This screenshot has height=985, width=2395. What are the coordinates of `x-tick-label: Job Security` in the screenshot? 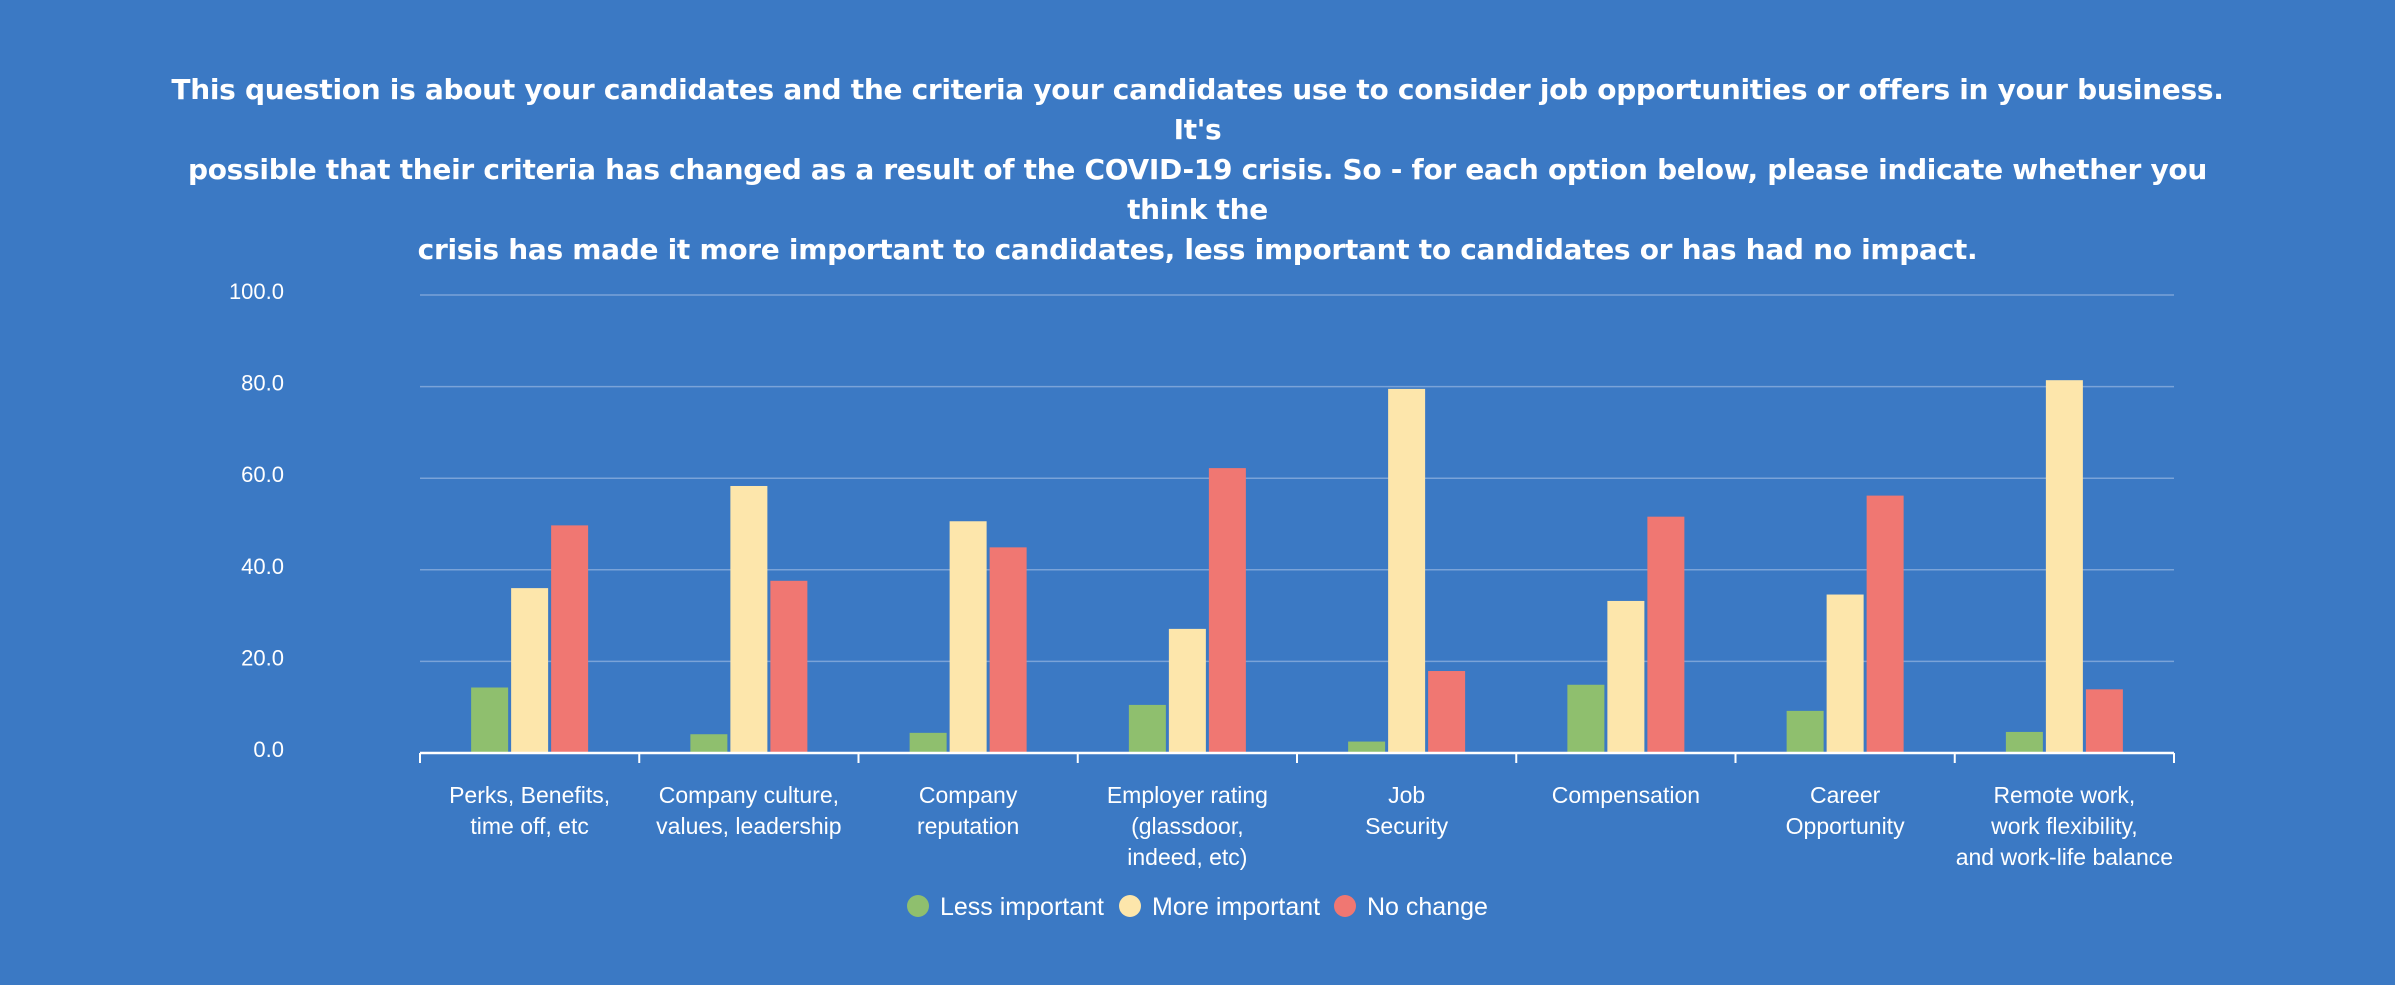 It's located at (1407, 810).